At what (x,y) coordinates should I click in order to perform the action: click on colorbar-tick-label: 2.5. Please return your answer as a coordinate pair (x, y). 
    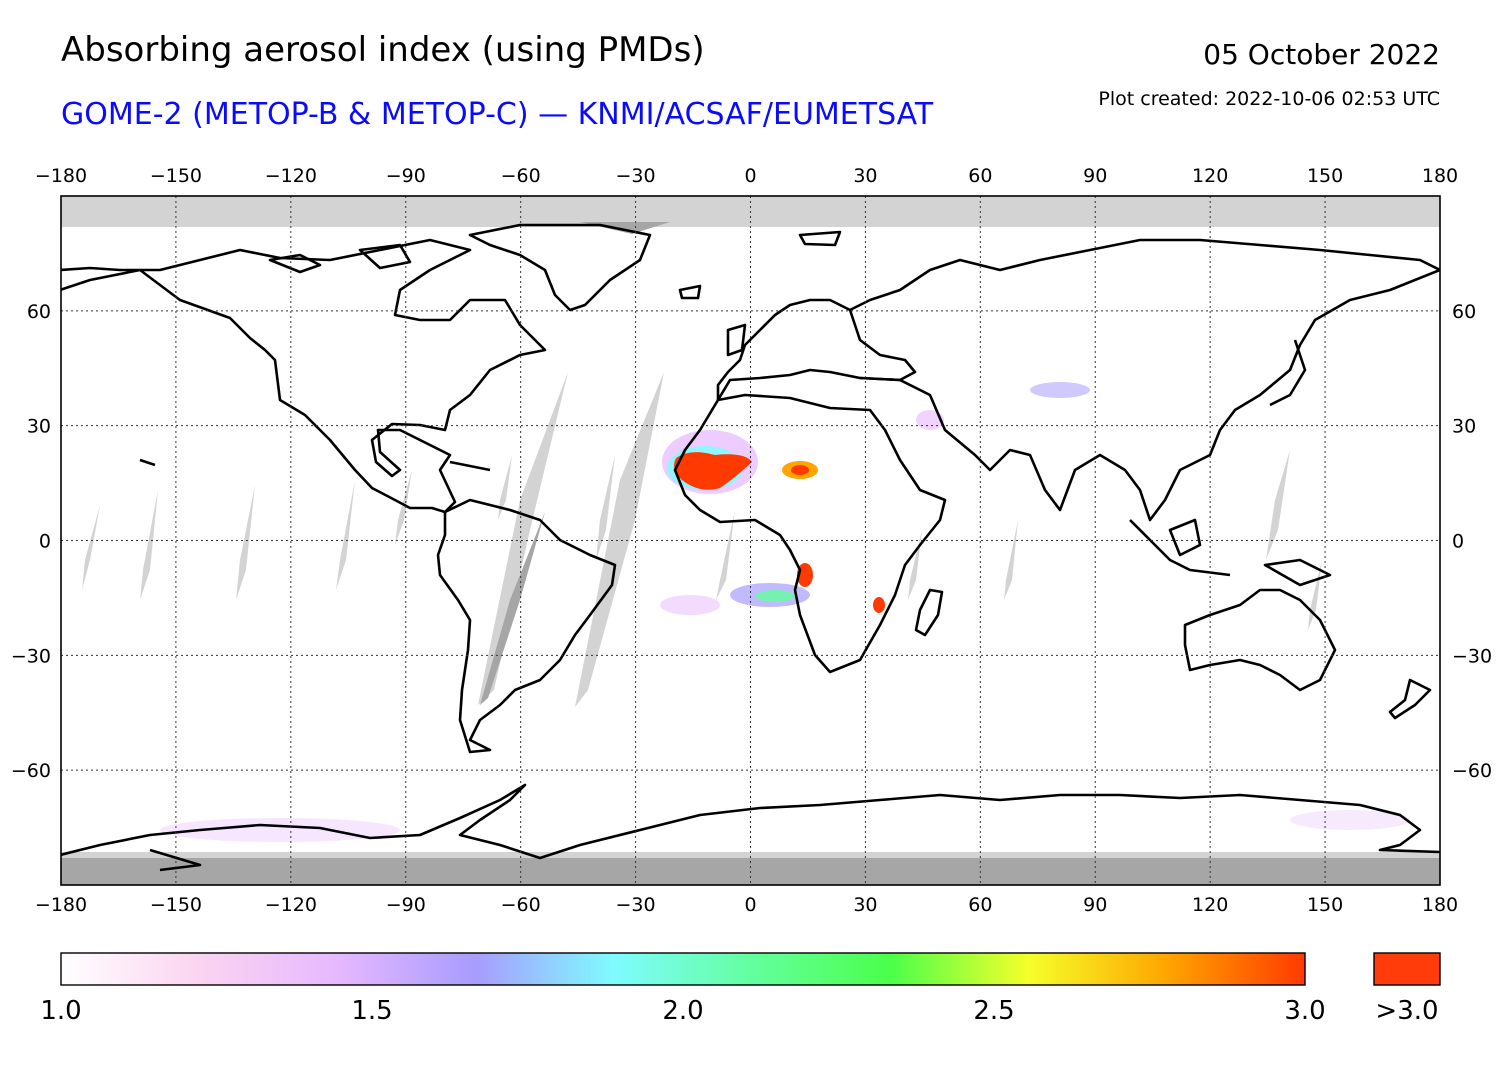
    Looking at the image, I should click on (993, 1011).